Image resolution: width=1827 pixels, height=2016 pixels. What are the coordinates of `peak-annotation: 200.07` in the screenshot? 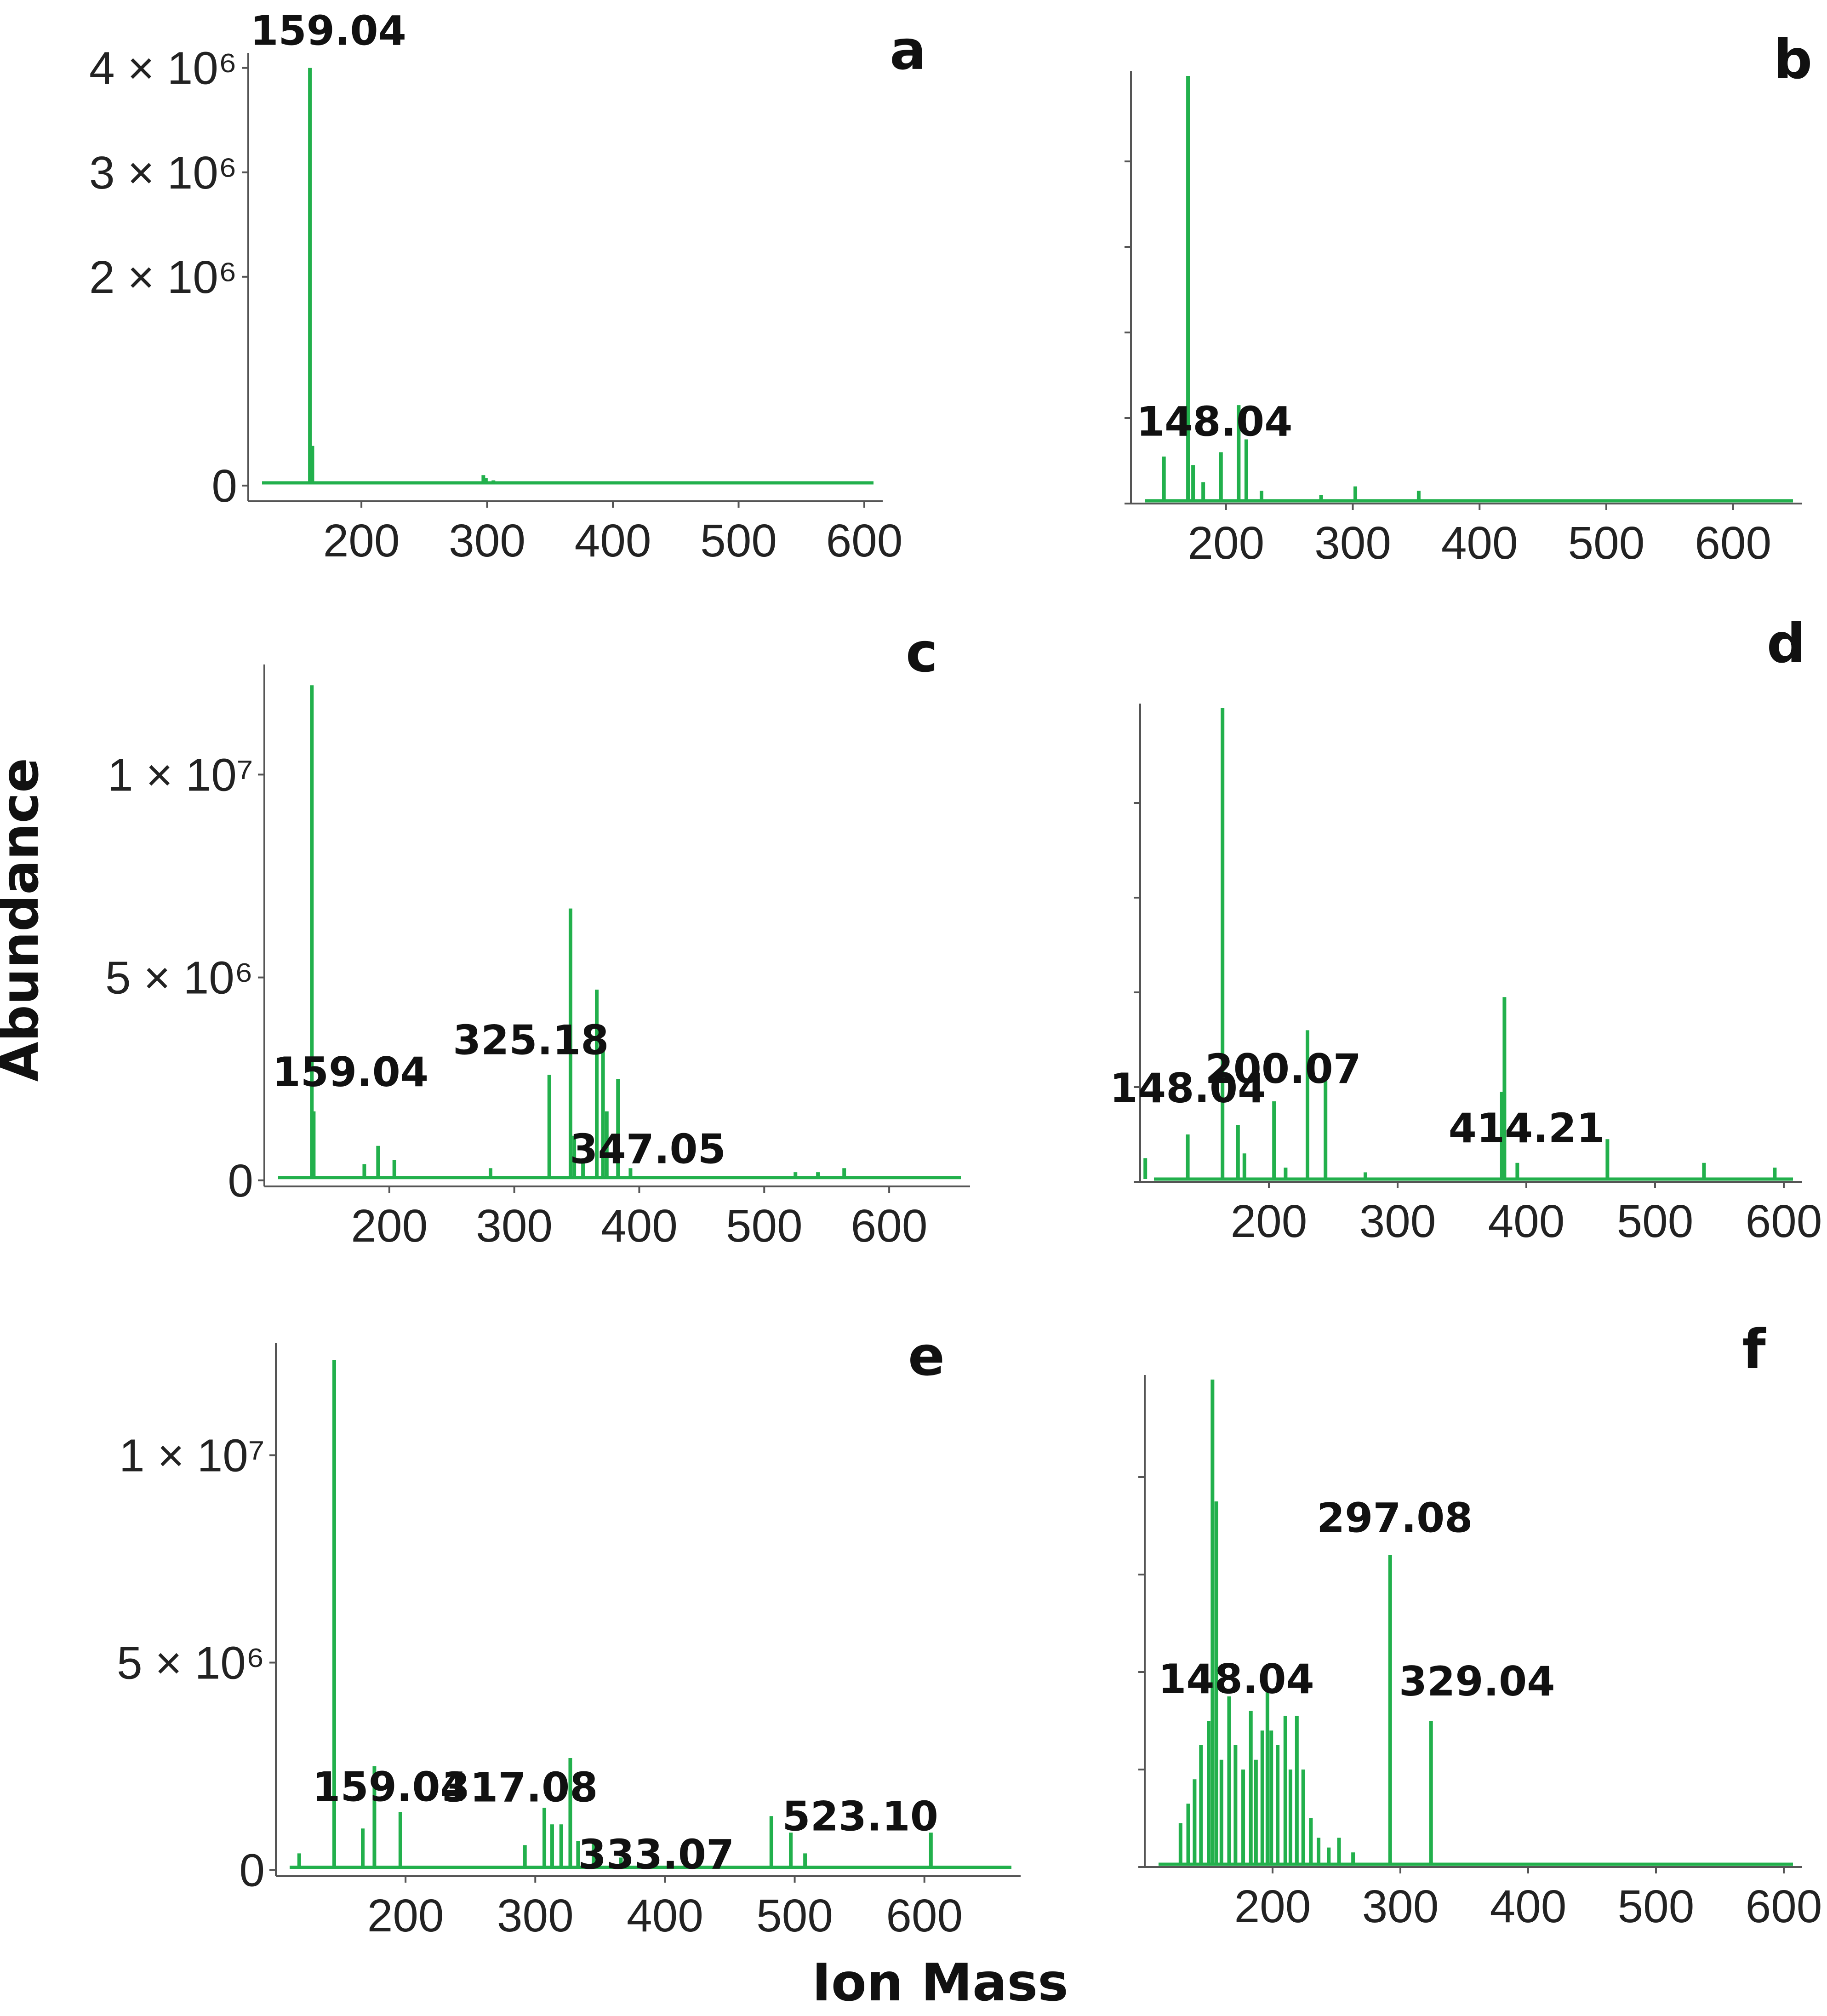 It's located at (1283, 1069).